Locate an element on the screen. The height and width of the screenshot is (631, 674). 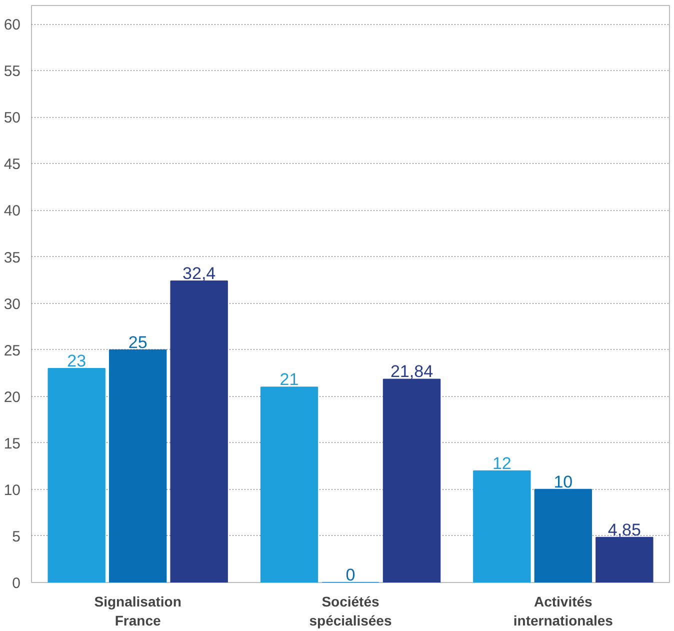
data-label: 21 is located at coordinates (289, 380).